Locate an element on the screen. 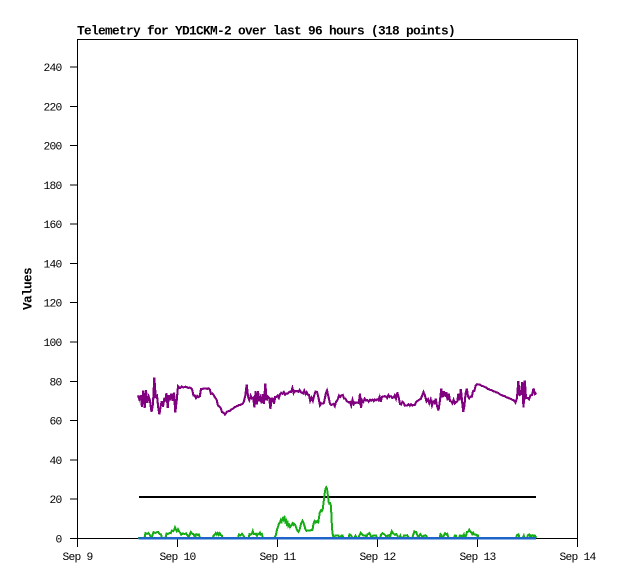 The width and height of the screenshot is (618, 579). svg-text: 120 is located at coordinates (53, 305).